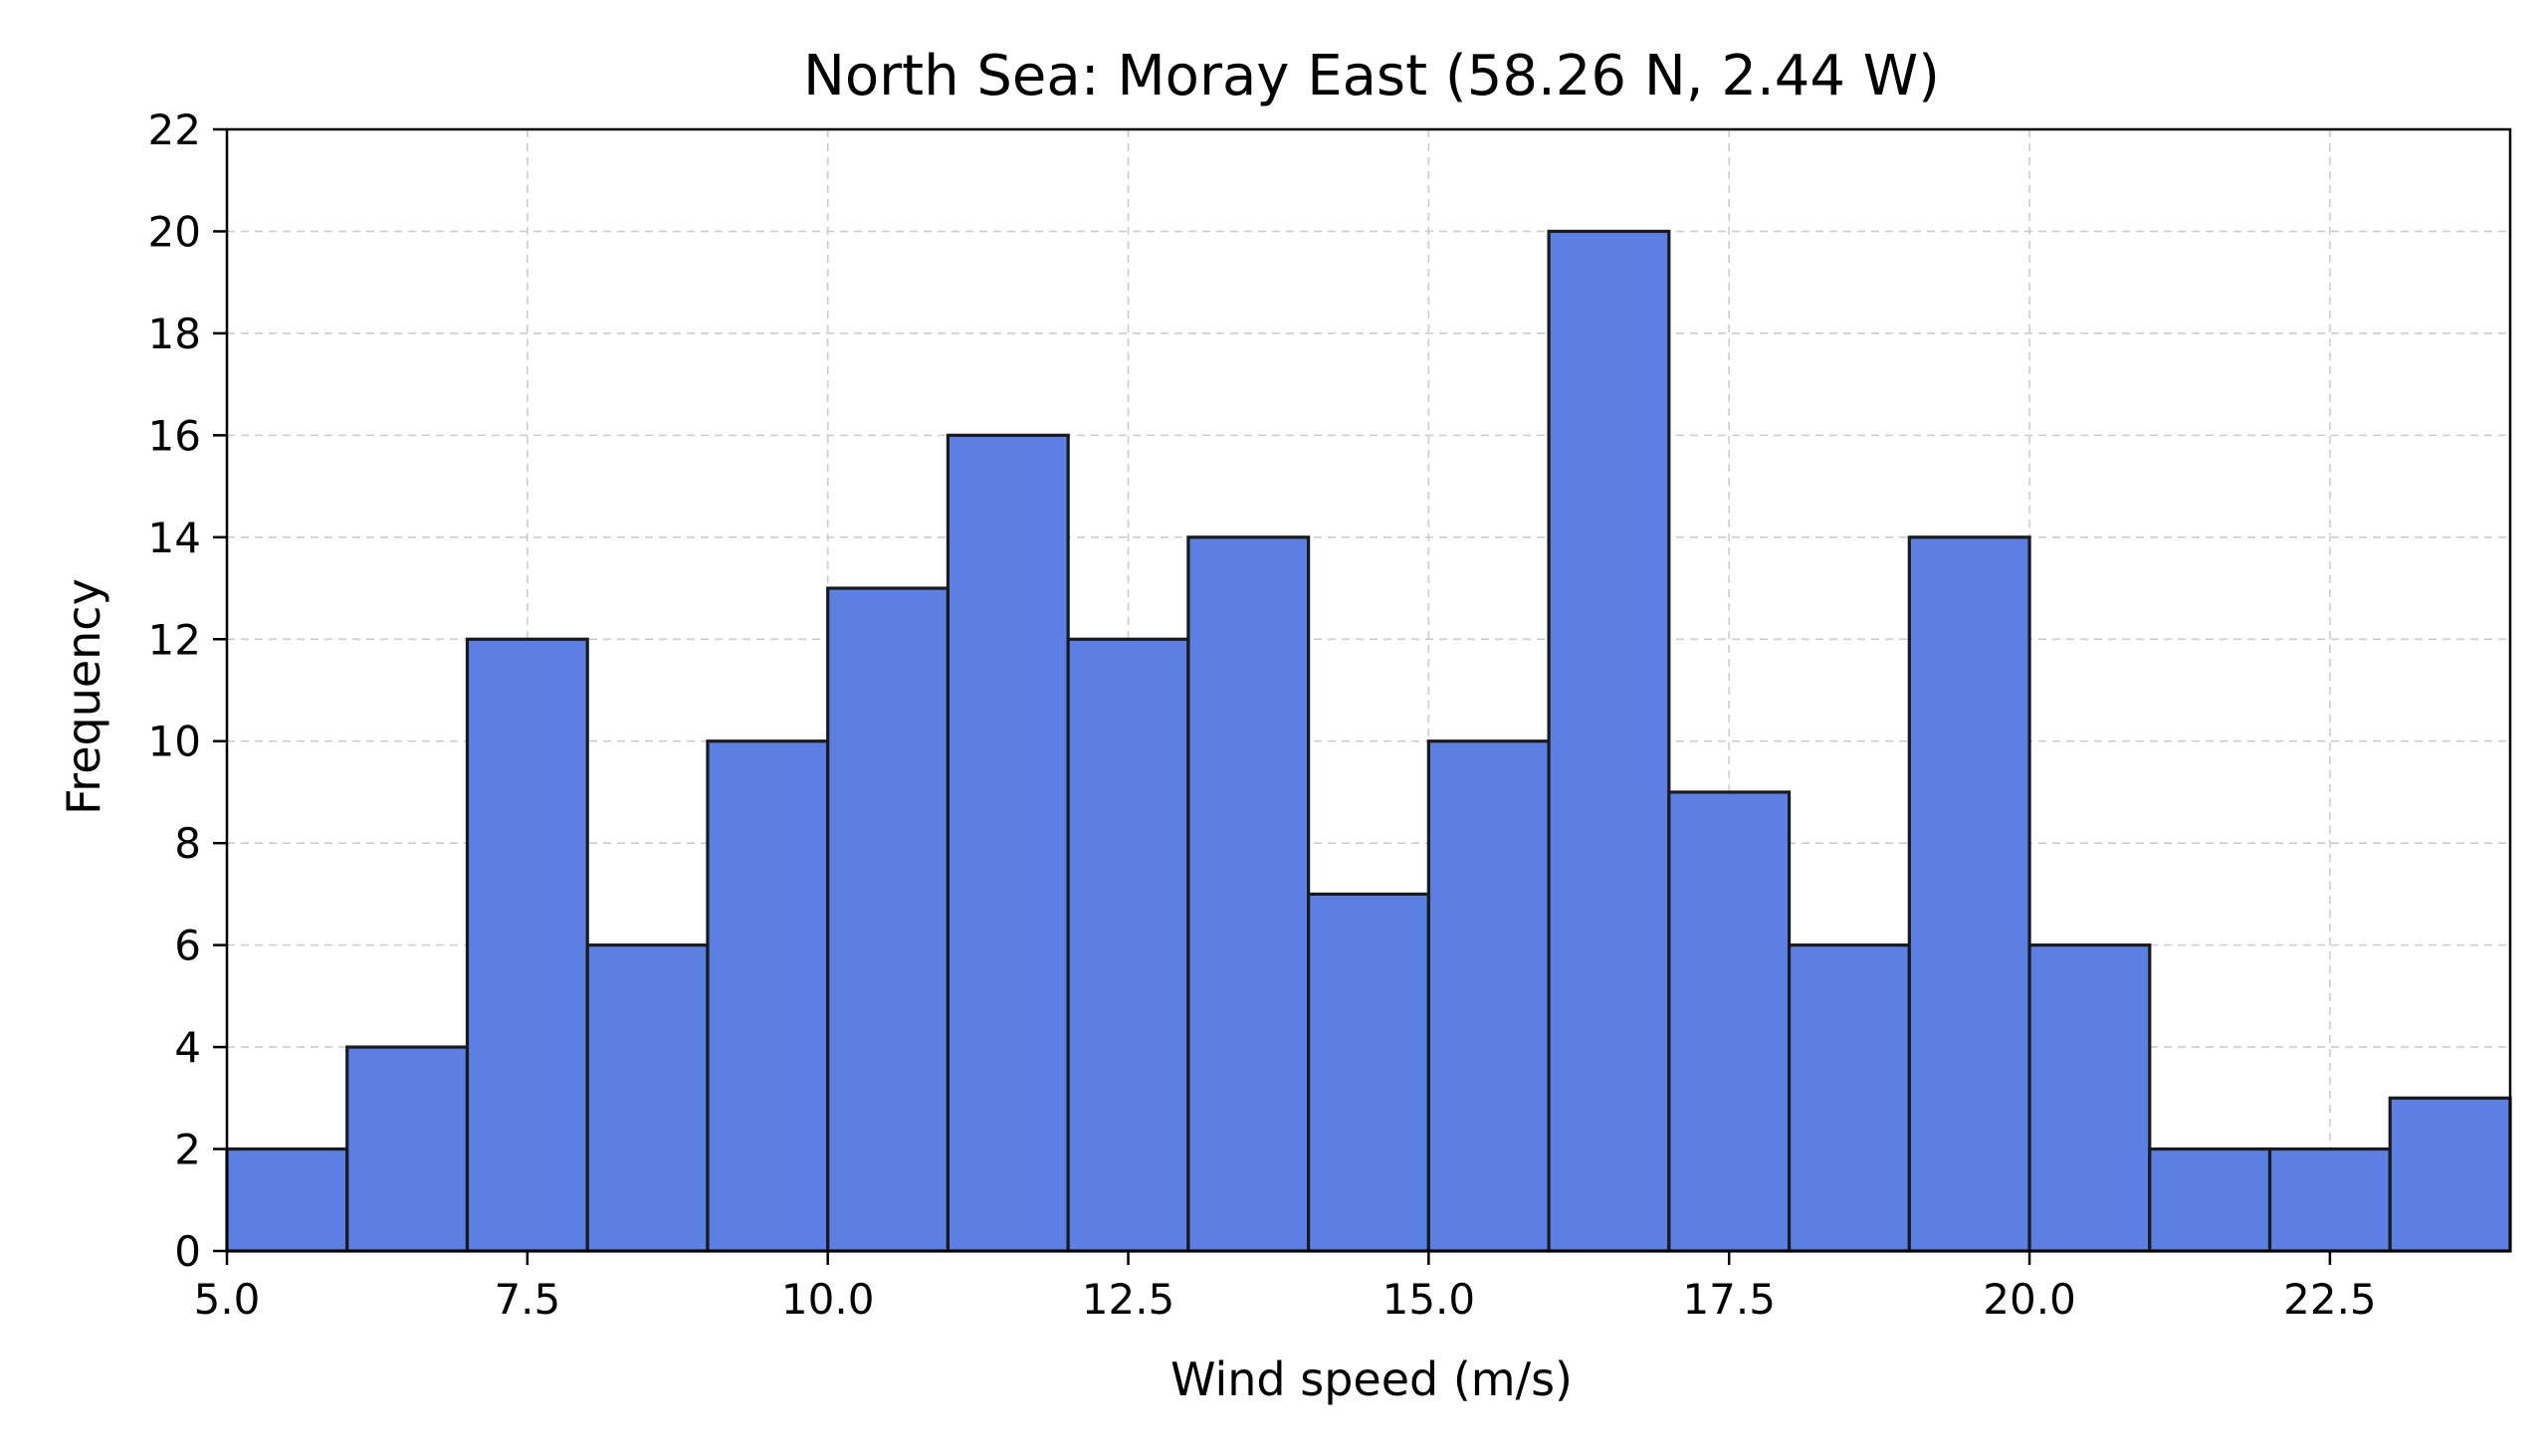  Describe the element at coordinates (187, 843) in the screenshot. I see `y-tick-label: 8` at that location.